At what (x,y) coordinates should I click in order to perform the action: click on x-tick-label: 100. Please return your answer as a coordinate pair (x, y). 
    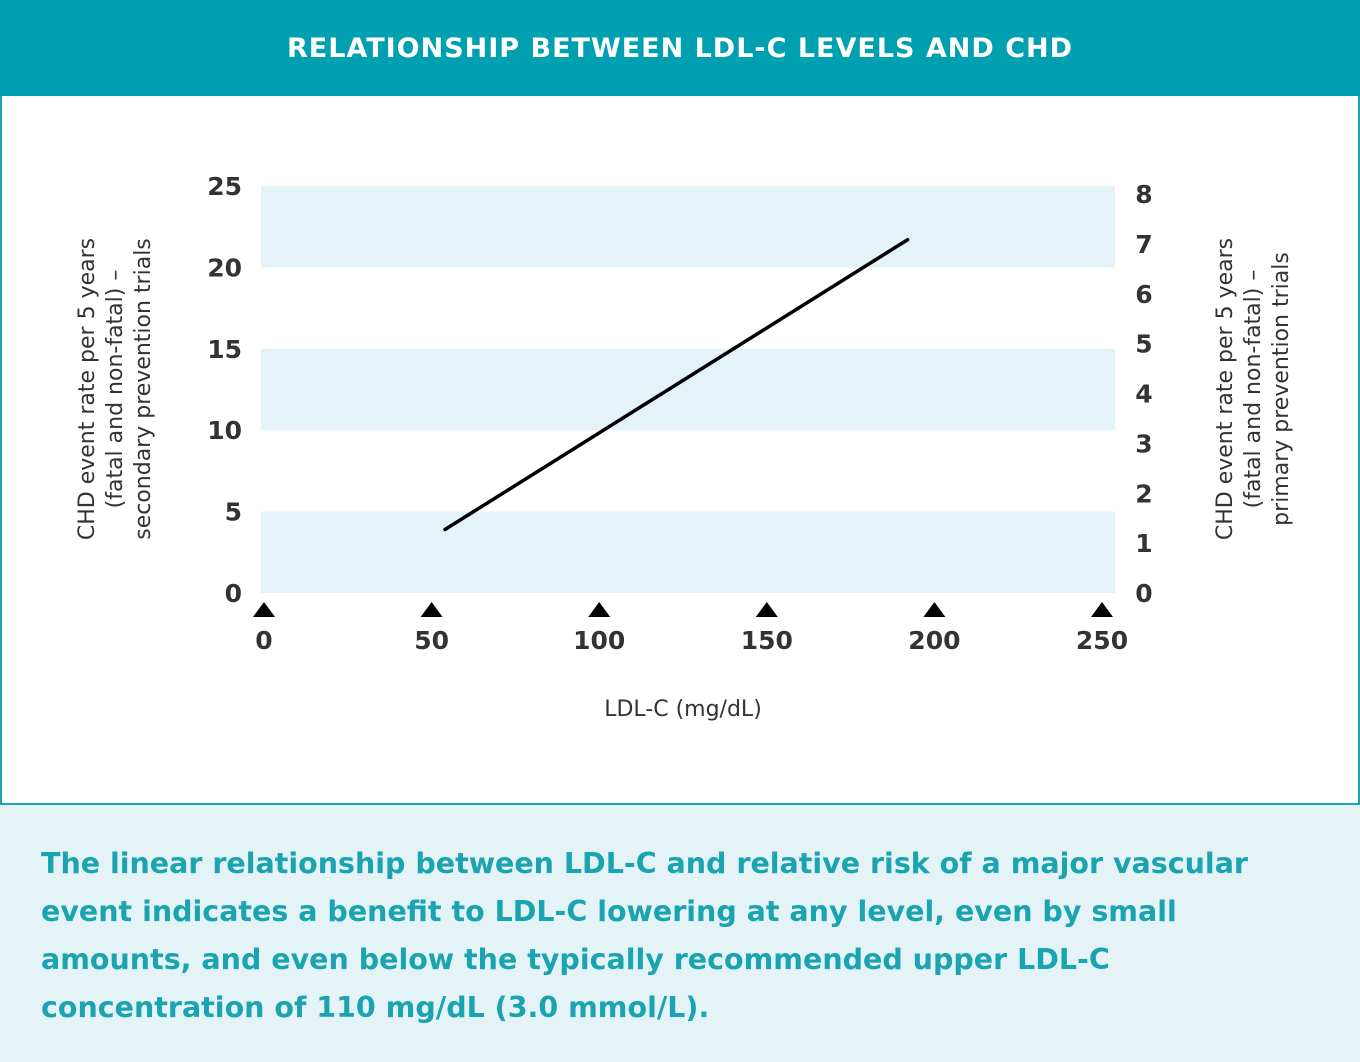
    Looking at the image, I should click on (599, 640).